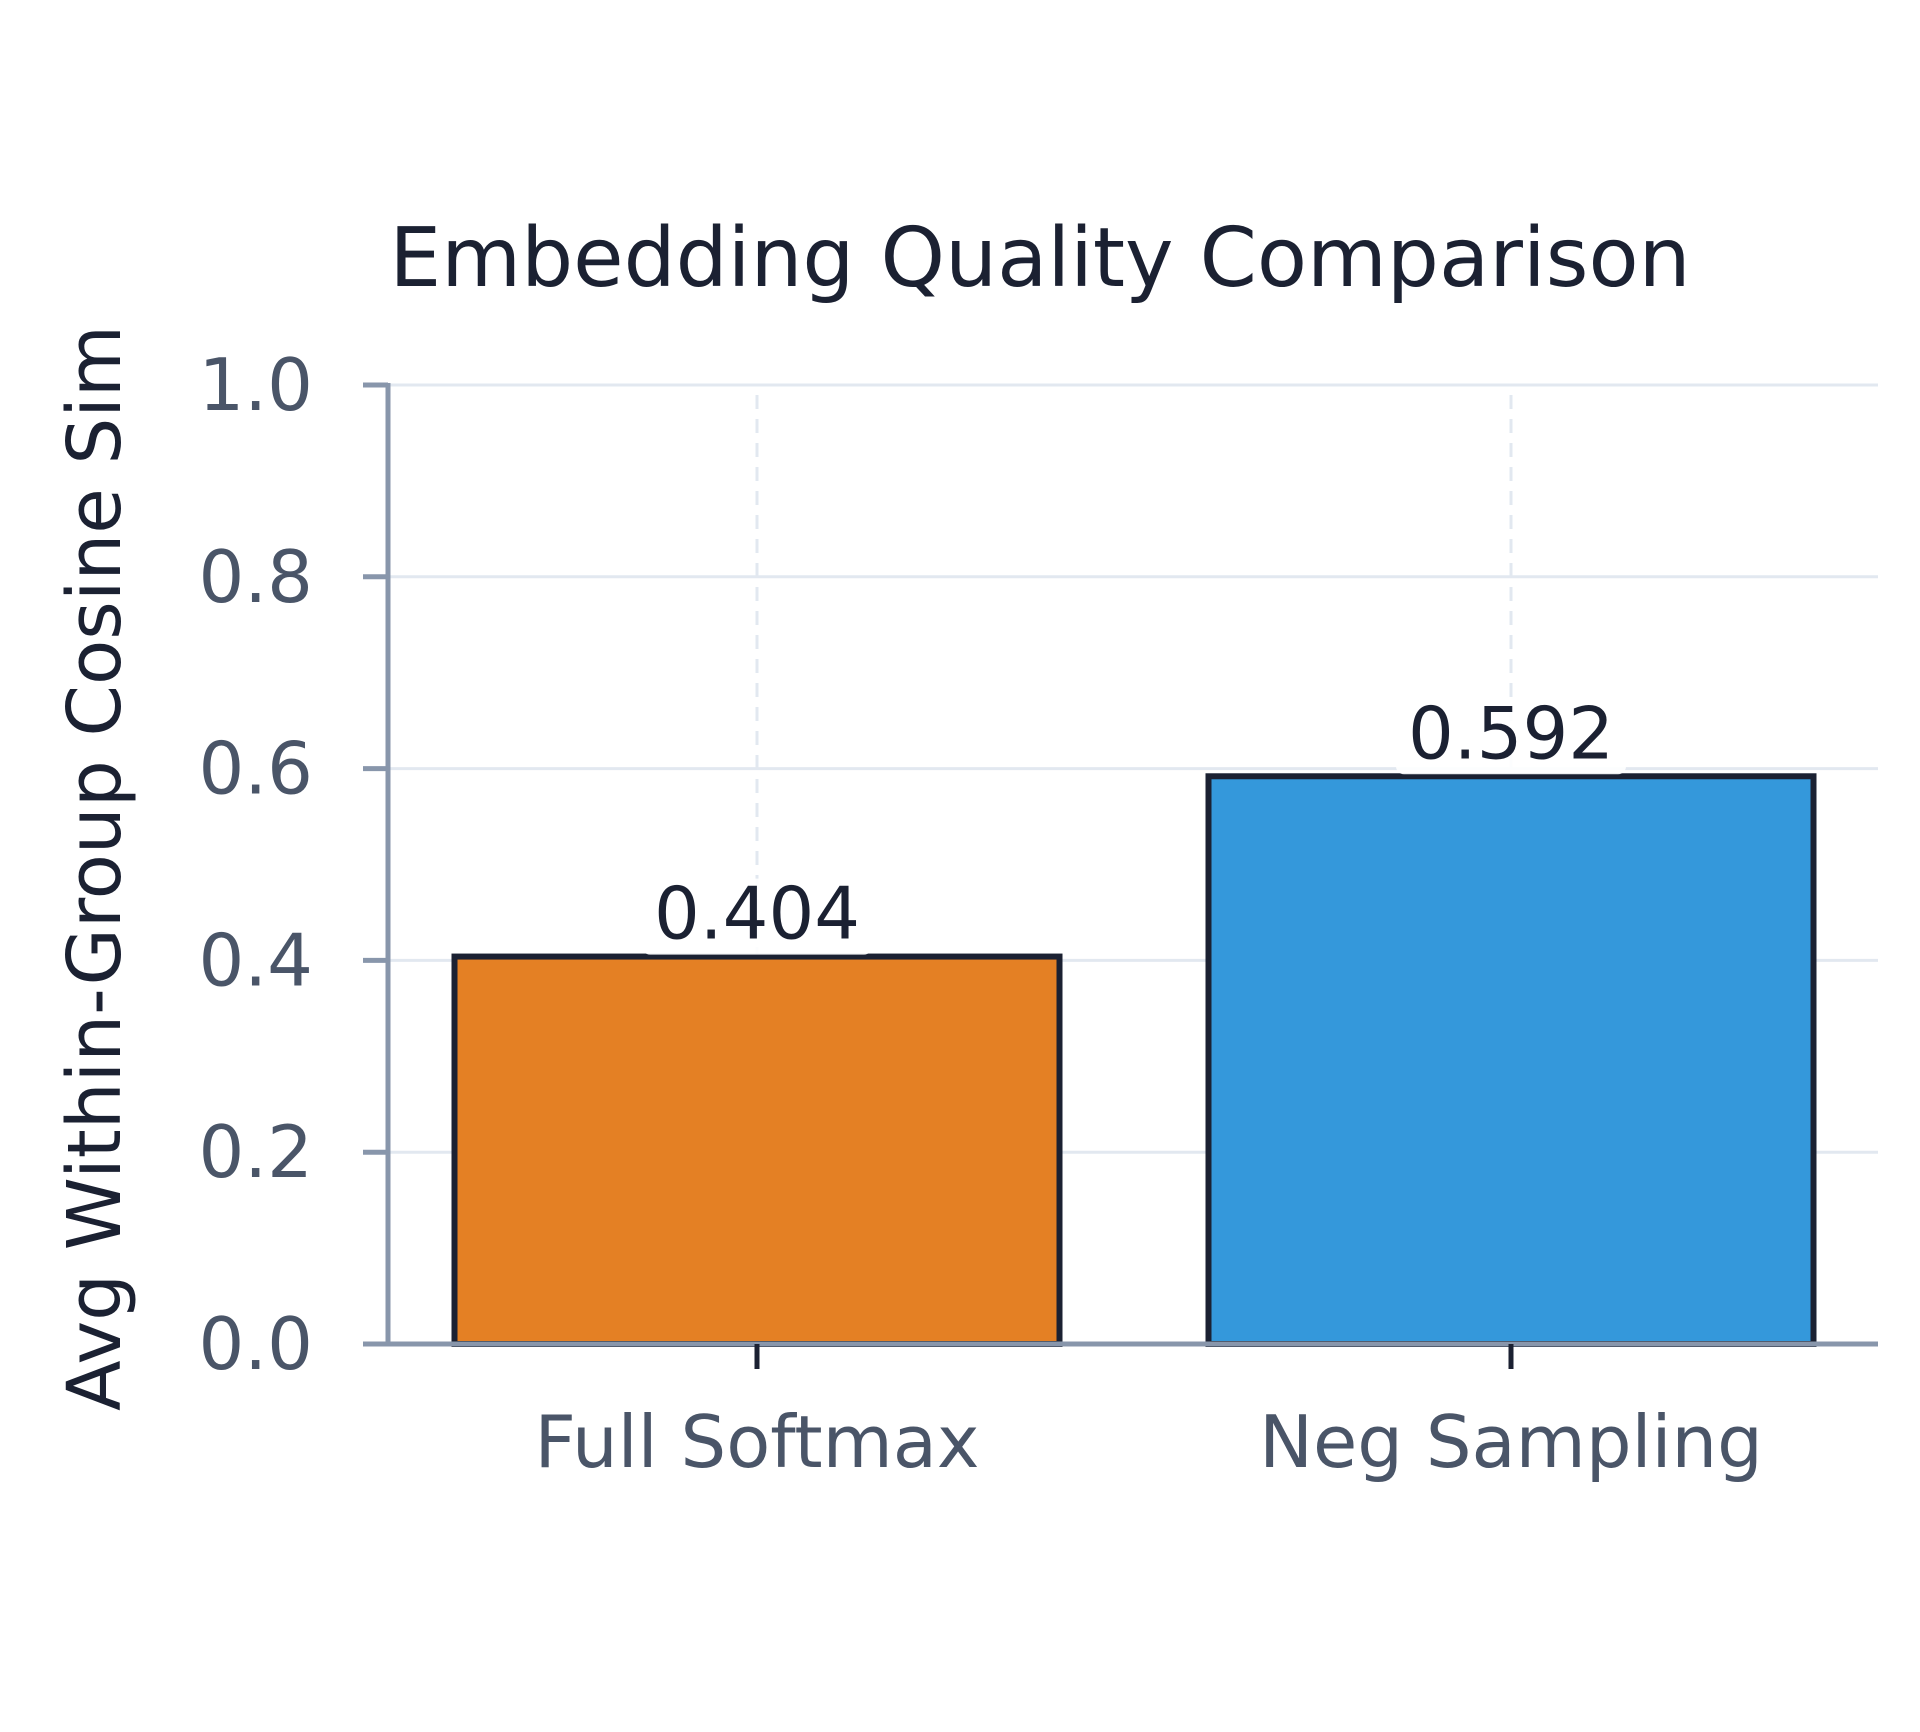 Image resolution: width=1920 pixels, height=1732 pixels. Describe the element at coordinates (1511, 733) in the screenshot. I see `value-label: 0.592` at that location.